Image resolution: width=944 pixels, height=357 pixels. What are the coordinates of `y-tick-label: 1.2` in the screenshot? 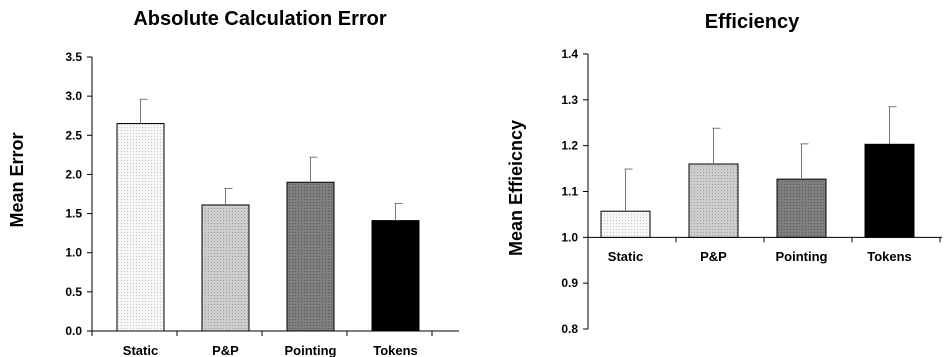 It's located at (569, 146).